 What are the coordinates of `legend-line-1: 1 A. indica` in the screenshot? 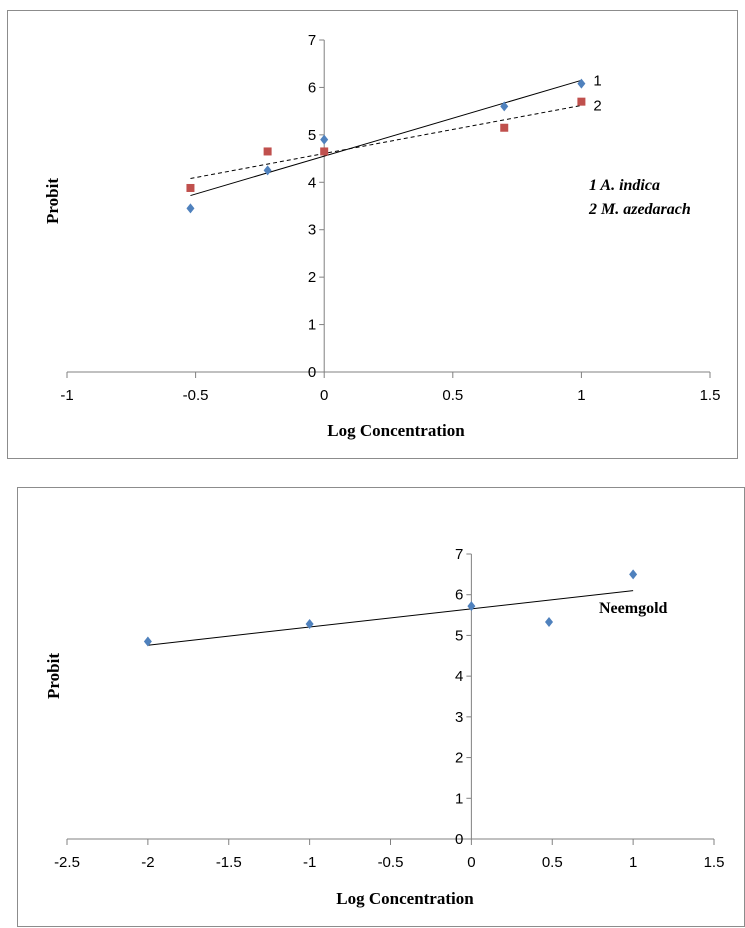 It's located at (624, 185).